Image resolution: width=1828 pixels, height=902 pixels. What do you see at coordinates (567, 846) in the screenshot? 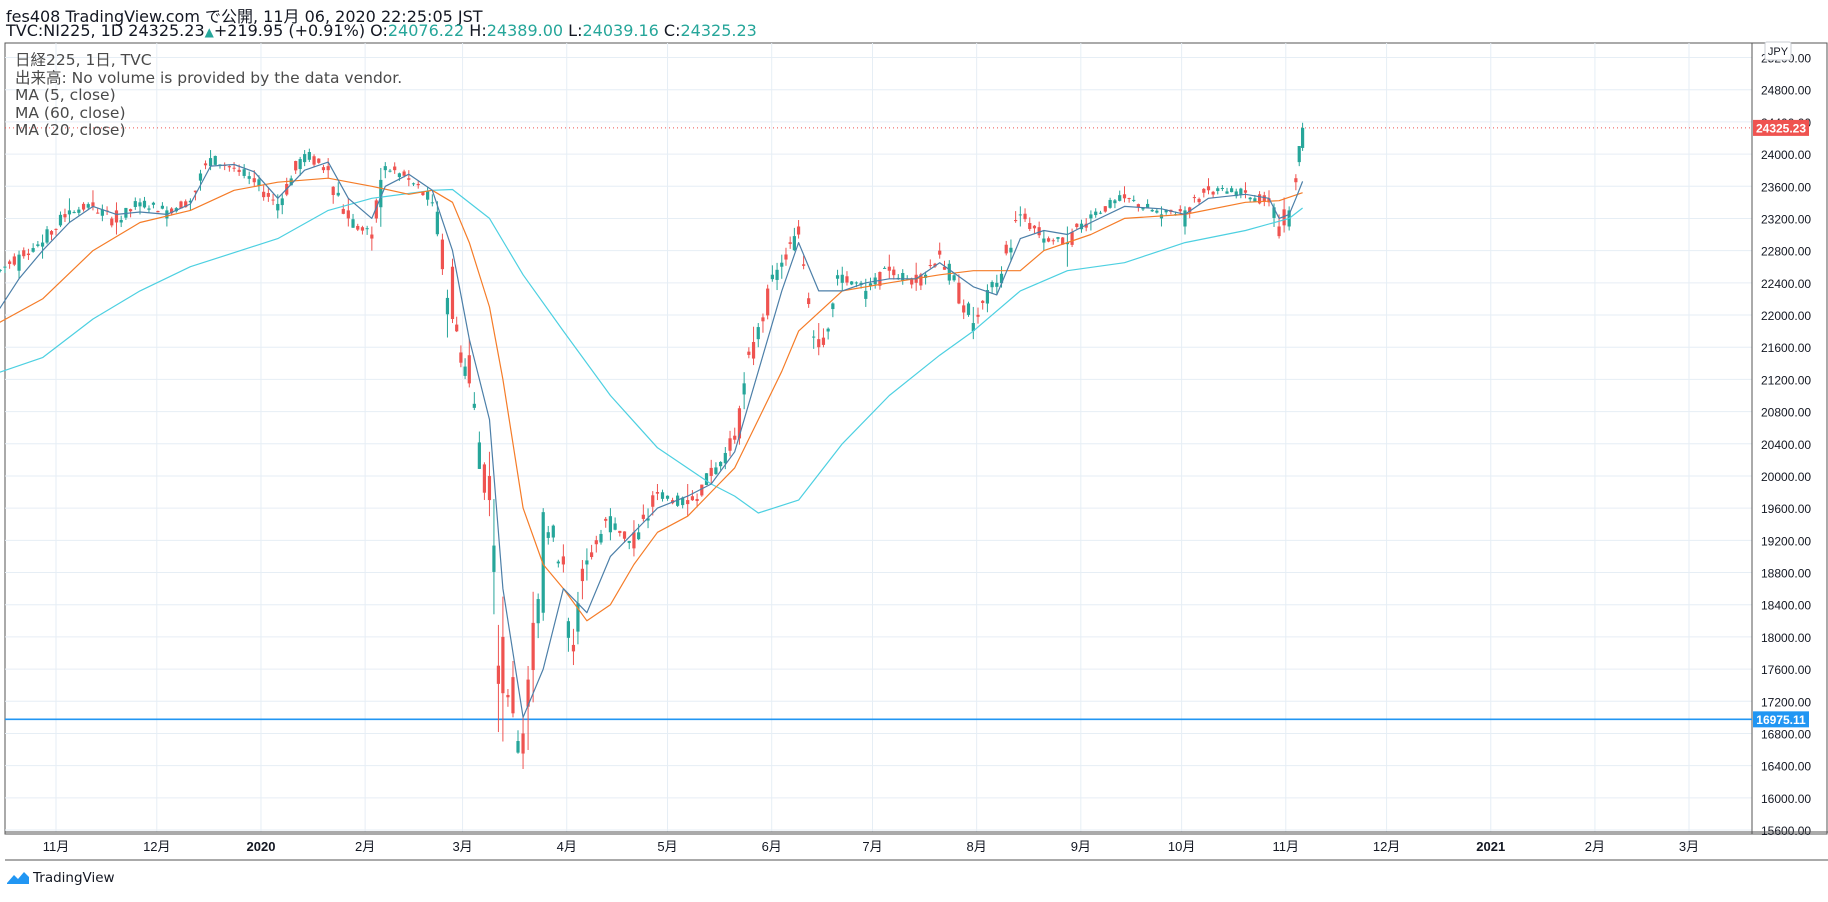
I see `x-tick-label: 4月` at bounding box center [567, 846].